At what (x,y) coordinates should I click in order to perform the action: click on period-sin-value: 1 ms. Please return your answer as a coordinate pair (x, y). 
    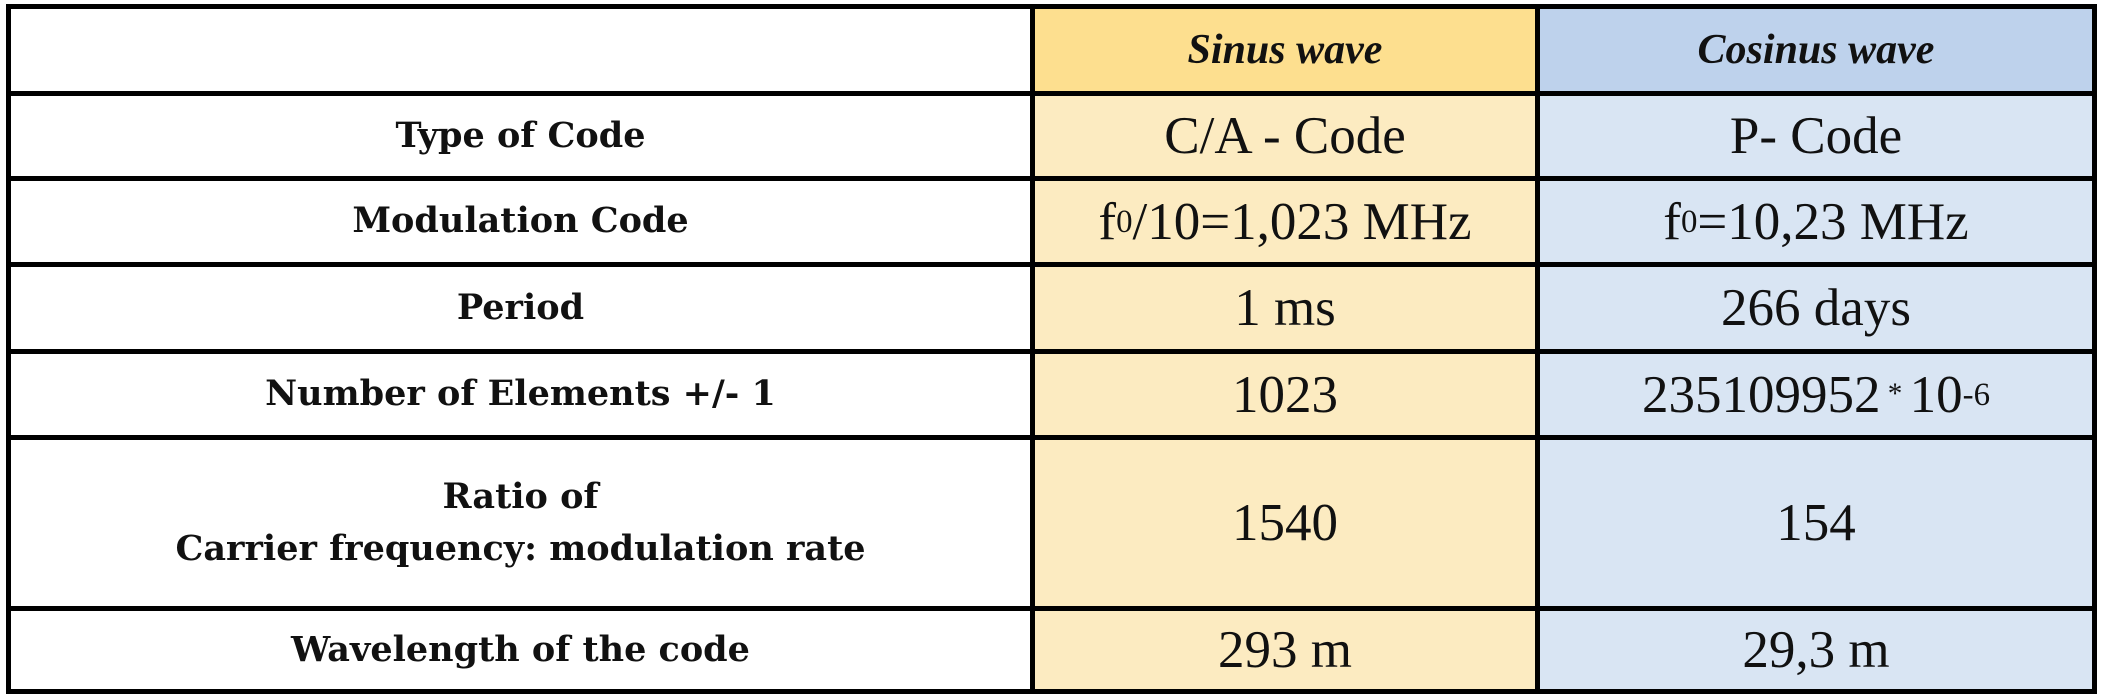
    Looking at the image, I should click on (1287, 310).